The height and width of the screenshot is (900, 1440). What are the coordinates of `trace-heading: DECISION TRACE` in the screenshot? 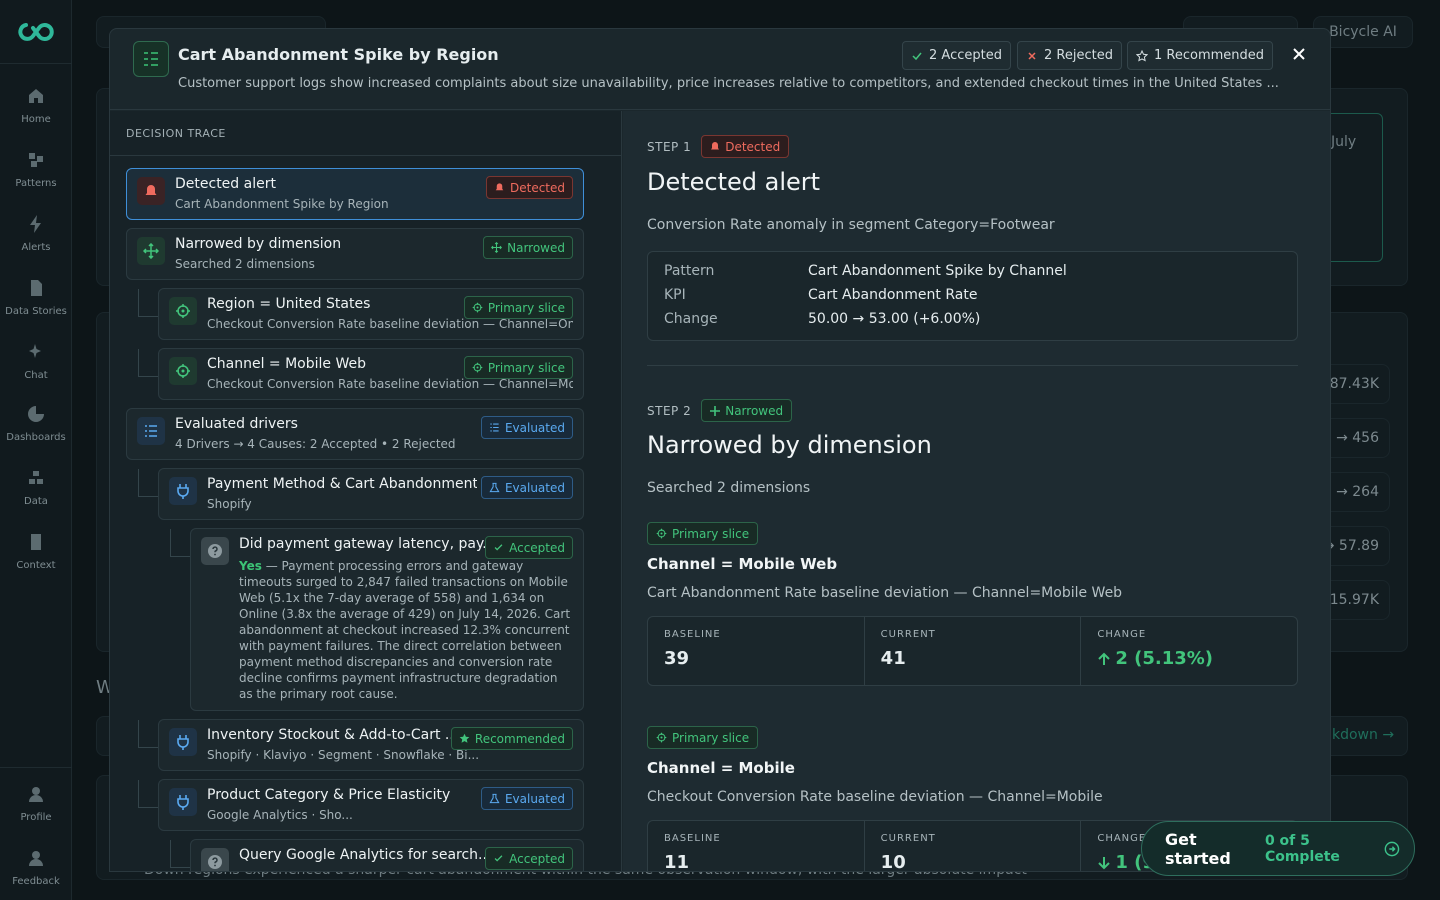 It's located at (176, 133).